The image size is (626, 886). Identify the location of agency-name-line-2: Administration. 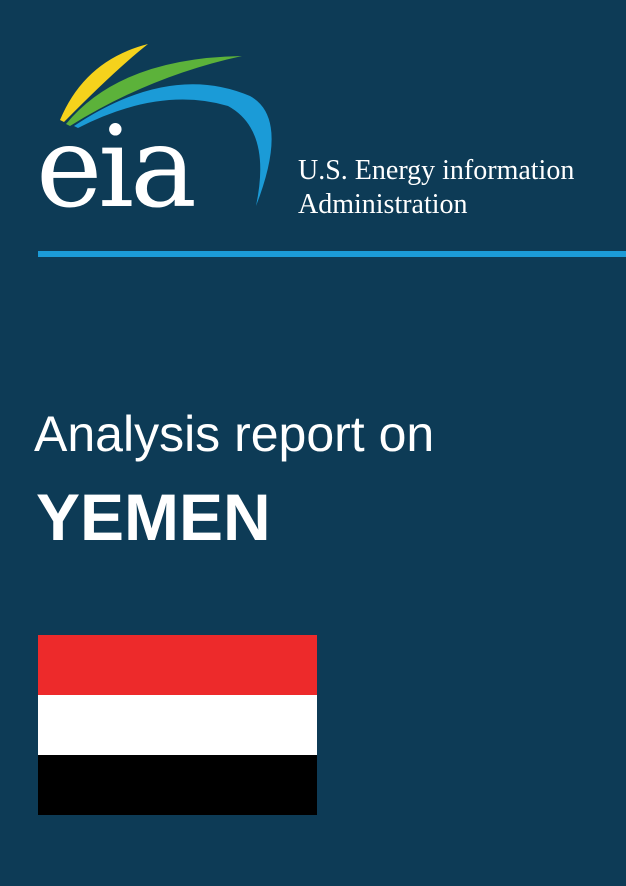
(383, 204).